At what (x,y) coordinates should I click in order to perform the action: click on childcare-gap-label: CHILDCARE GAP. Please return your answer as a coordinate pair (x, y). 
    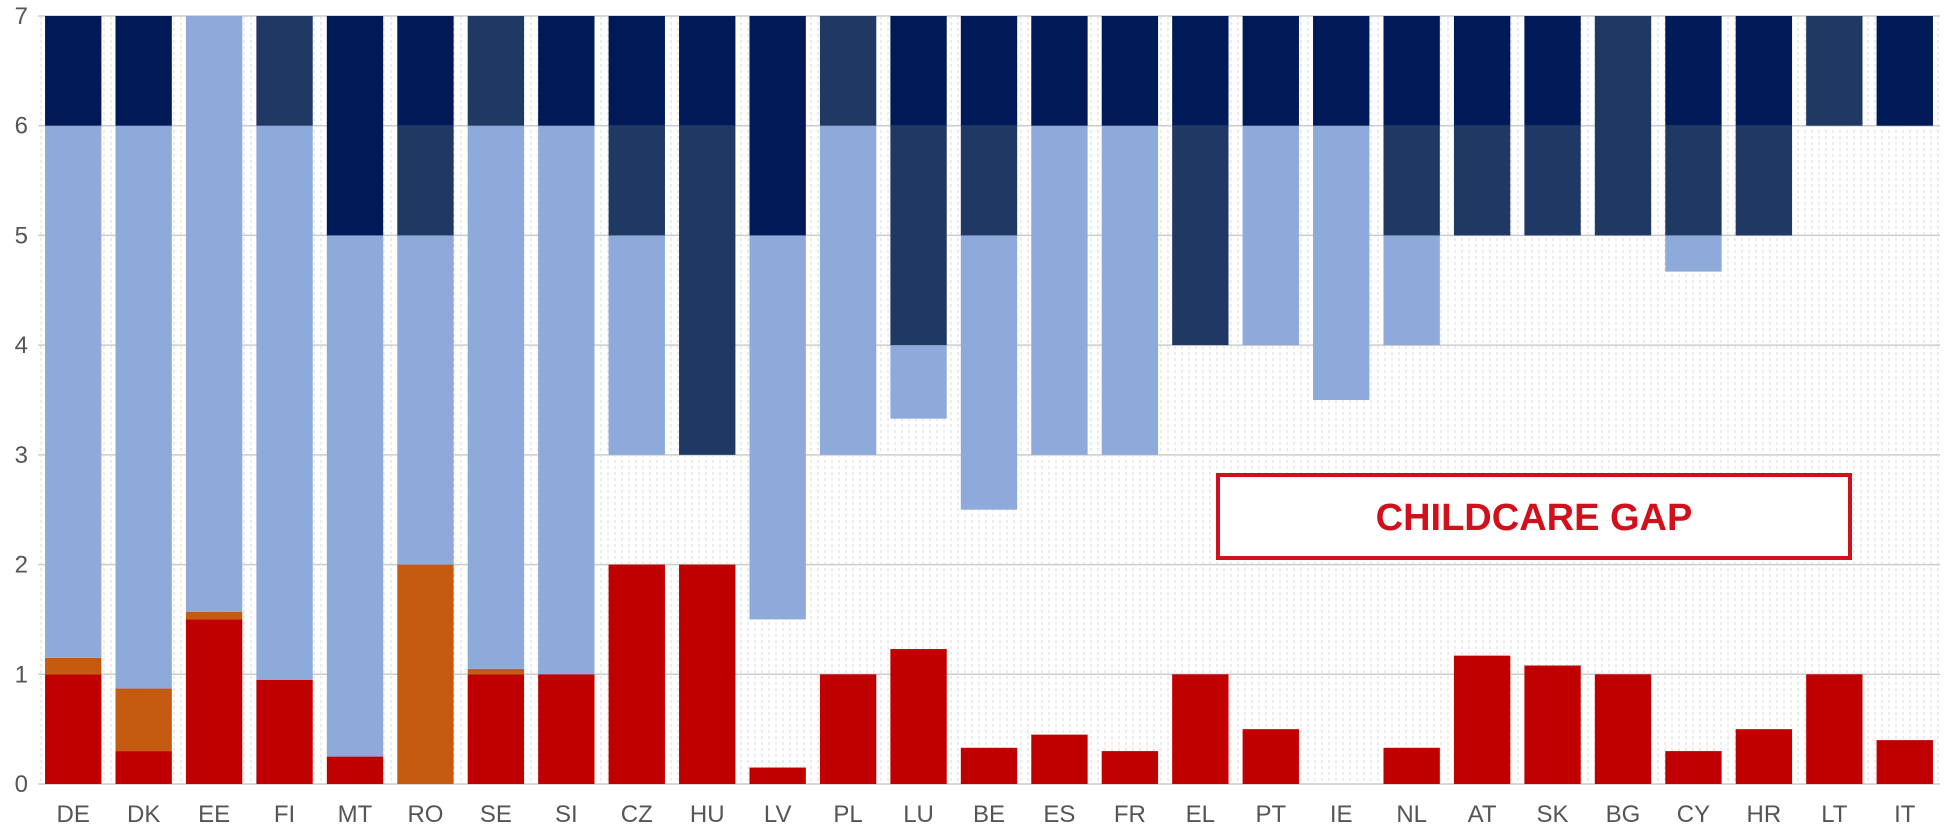
    Looking at the image, I should click on (1534, 518).